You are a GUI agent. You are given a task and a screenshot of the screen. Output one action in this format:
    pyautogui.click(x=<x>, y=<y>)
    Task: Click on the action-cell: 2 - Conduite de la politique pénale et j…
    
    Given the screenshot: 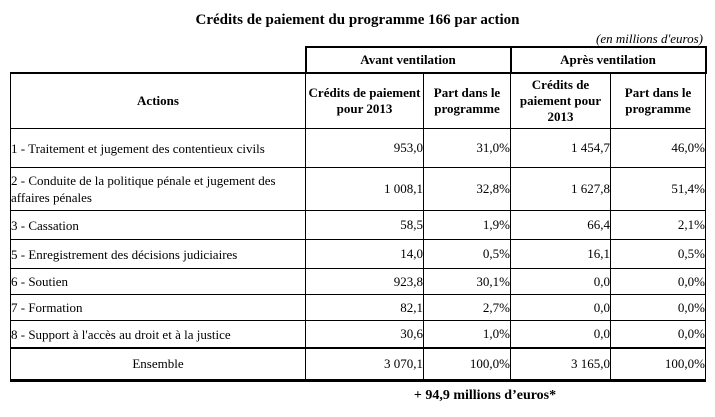 What is the action you would take?
    pyautogui.click(x=158, y=189)
    